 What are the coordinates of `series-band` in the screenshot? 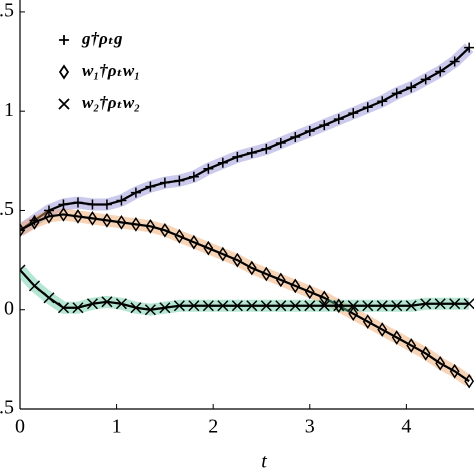 It's located at (245, 290).